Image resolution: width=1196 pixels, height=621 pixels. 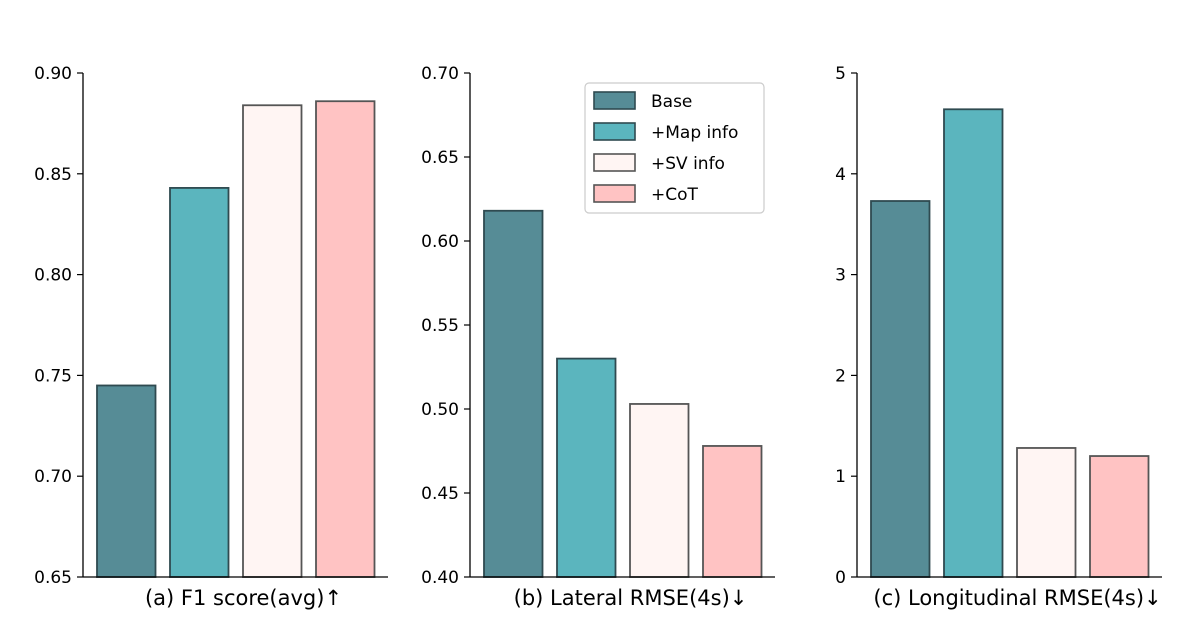 What do you see at coordinates (440, 242) in the screenshot?
I see `y-tick-label: 0.60` at bounding box center [440, 242].